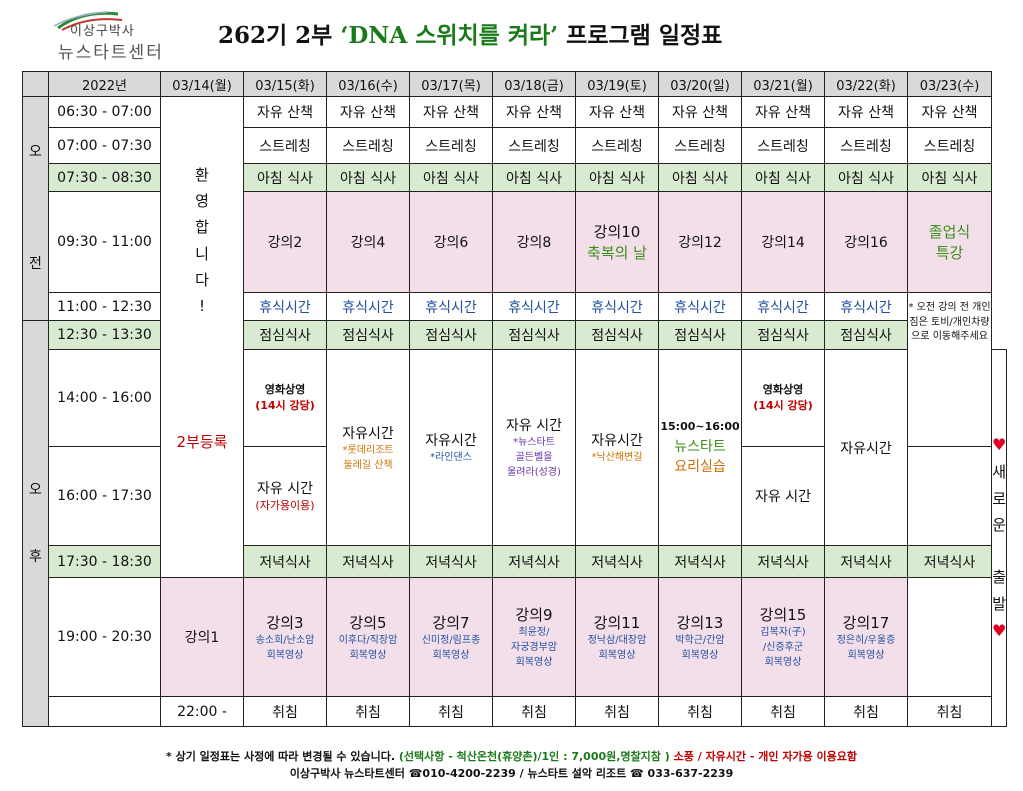  What do you see at coordinates (949, 232) in the screenshot?
I see `graduation-line: 졸업식` at bounding box center [949, 232].